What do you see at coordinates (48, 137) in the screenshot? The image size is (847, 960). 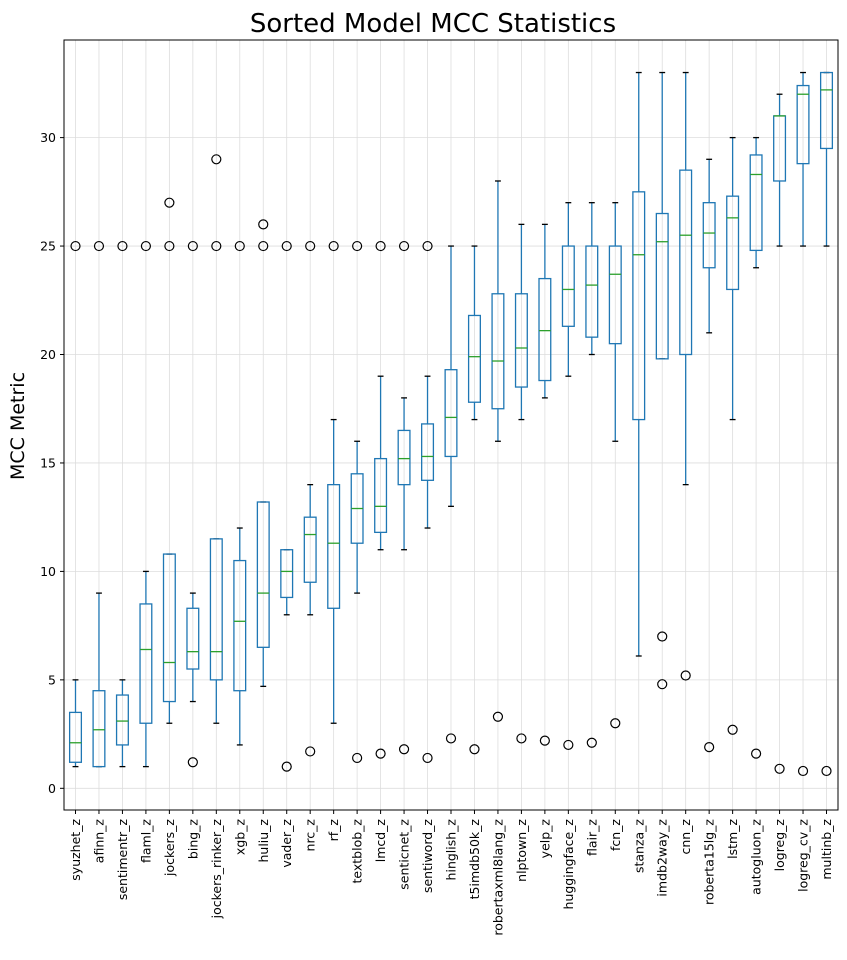 I see `y-tick-label: 30` at bounding box center [48, 137].